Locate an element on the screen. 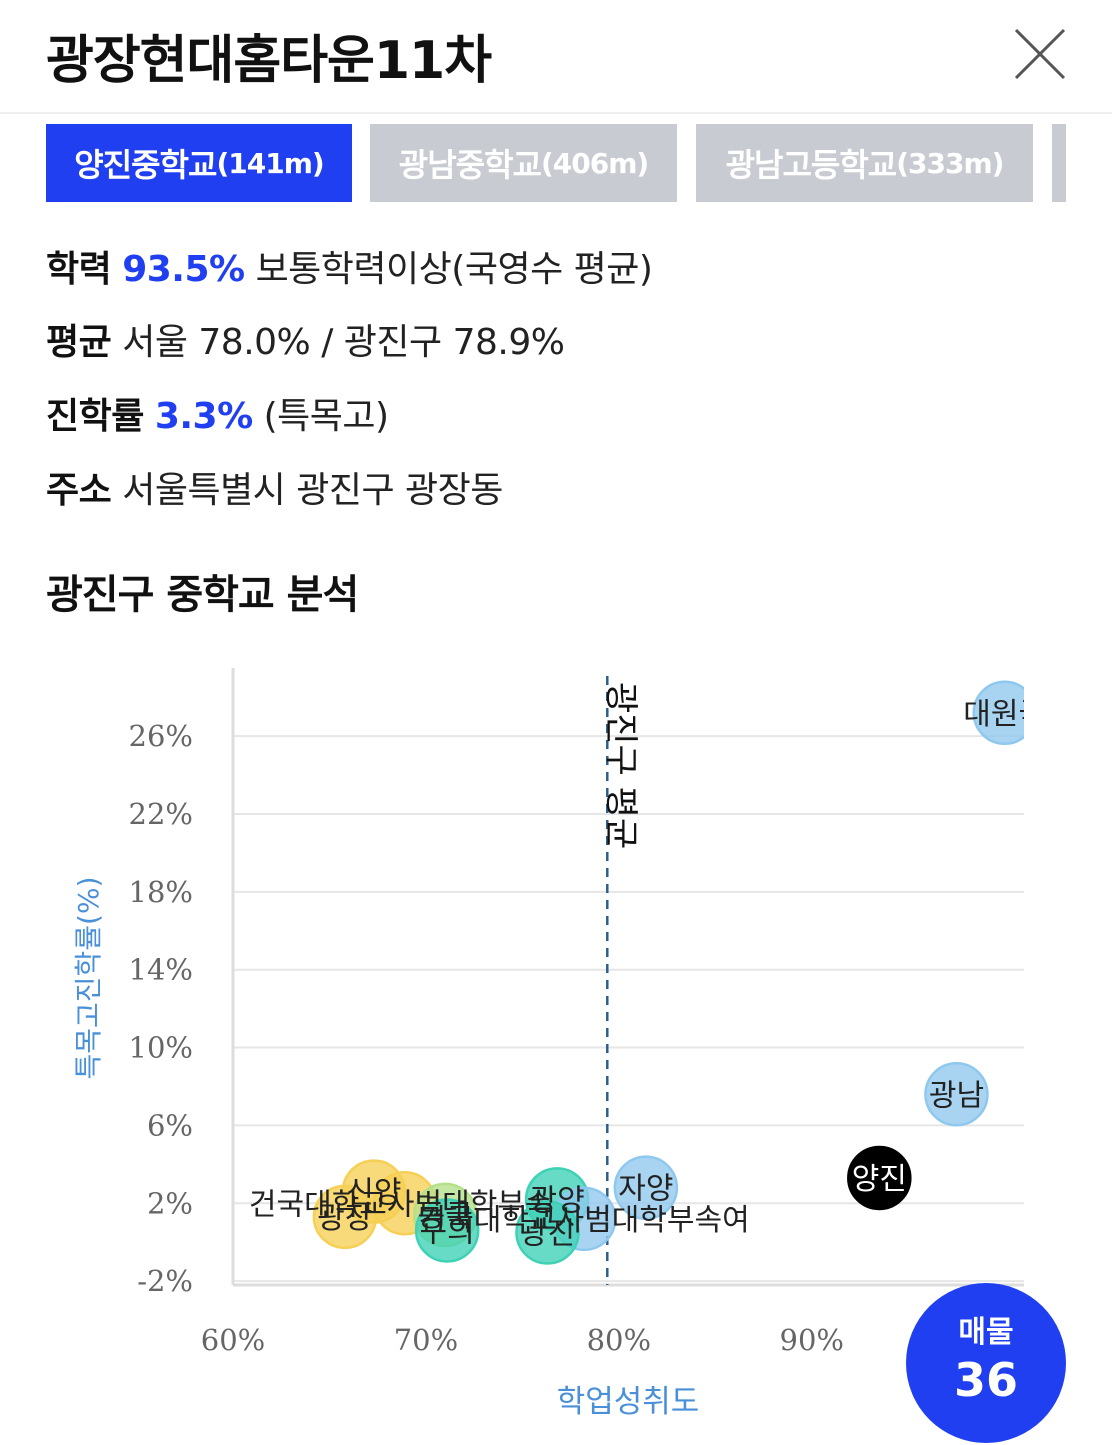 The height and width of the screenshot is (1445, 1112). tab-yangjin-middle: 양진중학교 (141m) is located at coordinates (199, 163).